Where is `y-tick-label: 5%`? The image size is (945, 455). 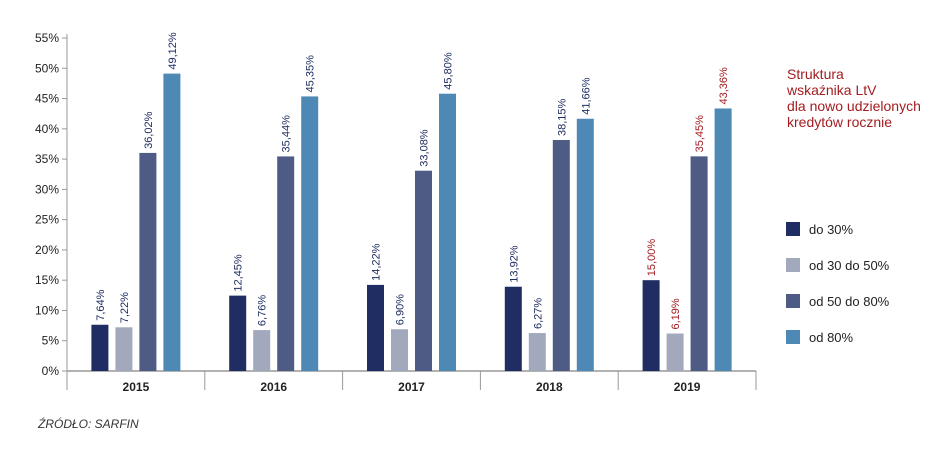 y-tick-label: 5% is located at coordinates (51, 341).